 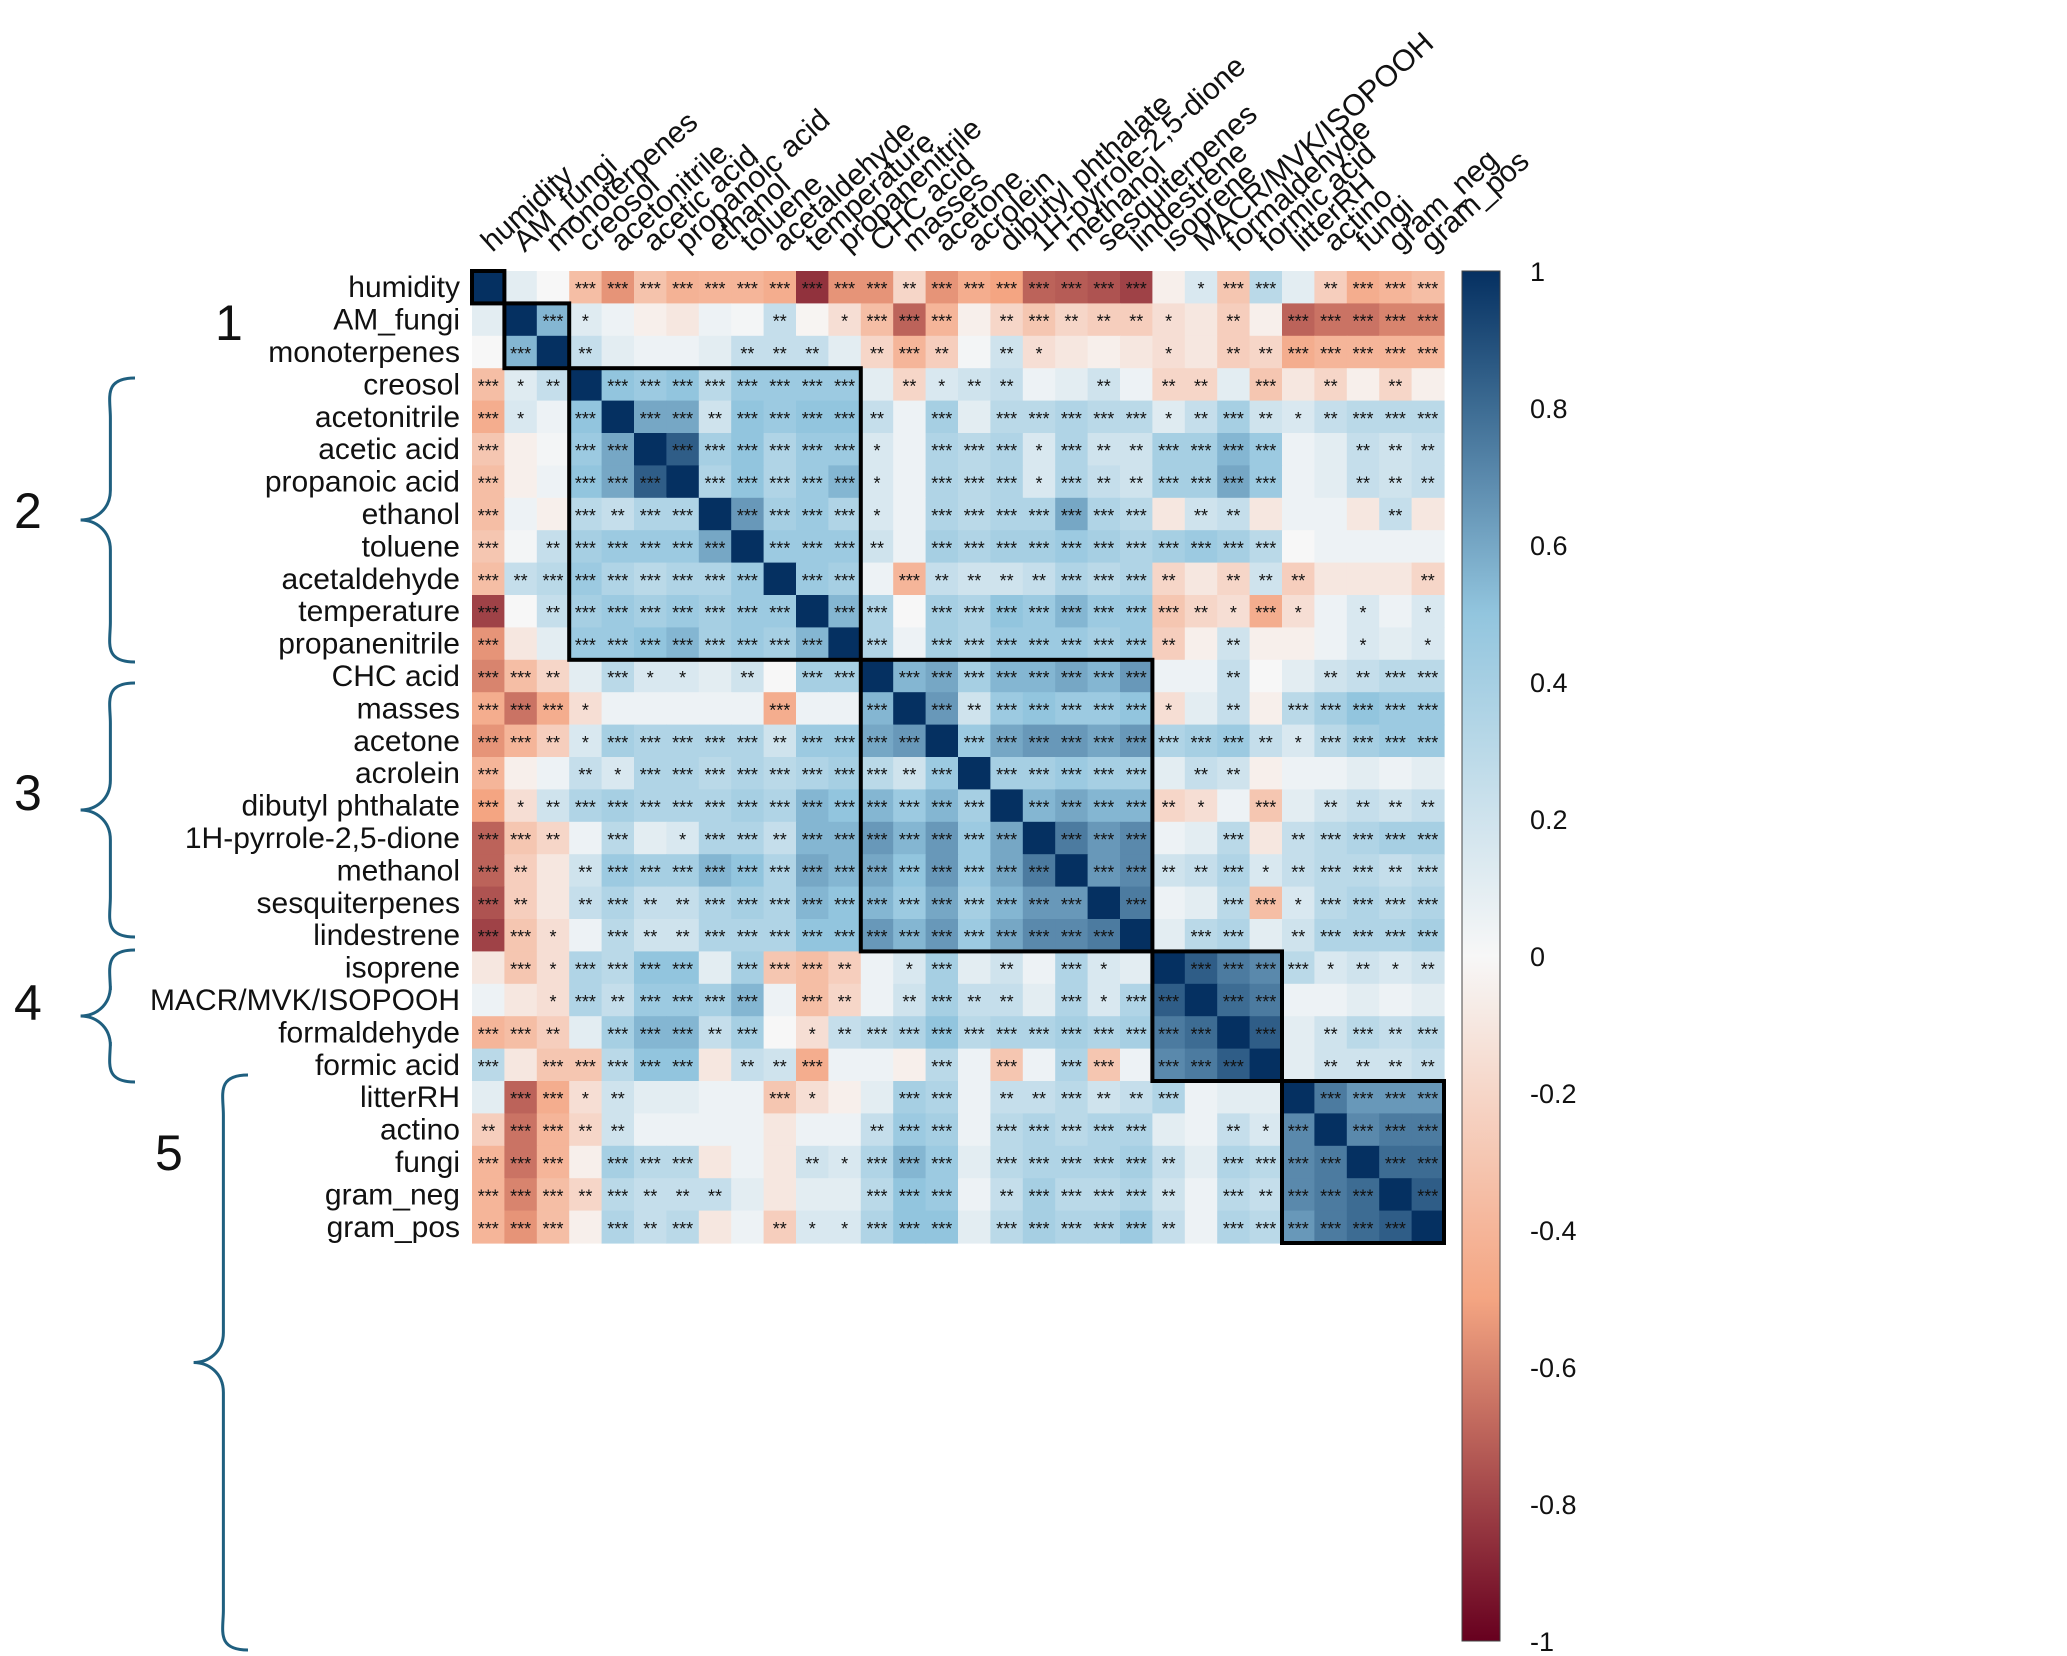 I want to click on colorbar-gradient, so click(x=1481, y=956).